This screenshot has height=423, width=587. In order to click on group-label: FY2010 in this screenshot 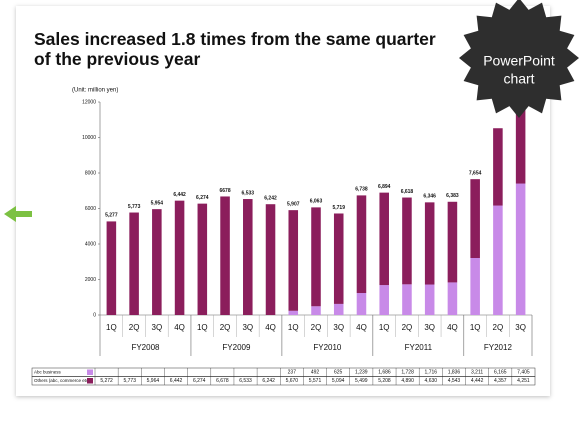, I will do `click(327, 347)`.